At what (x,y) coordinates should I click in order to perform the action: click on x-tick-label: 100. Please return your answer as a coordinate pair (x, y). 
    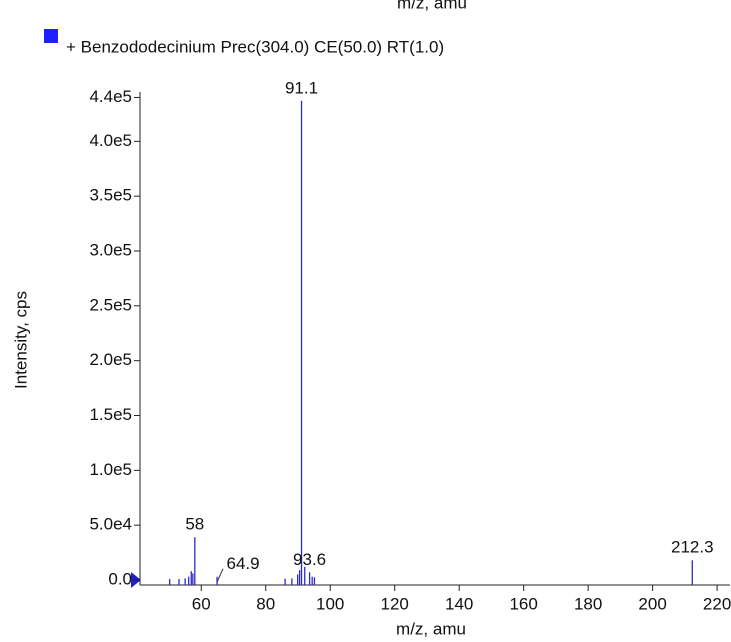
    Looking at the image, I should click on (330, 603).